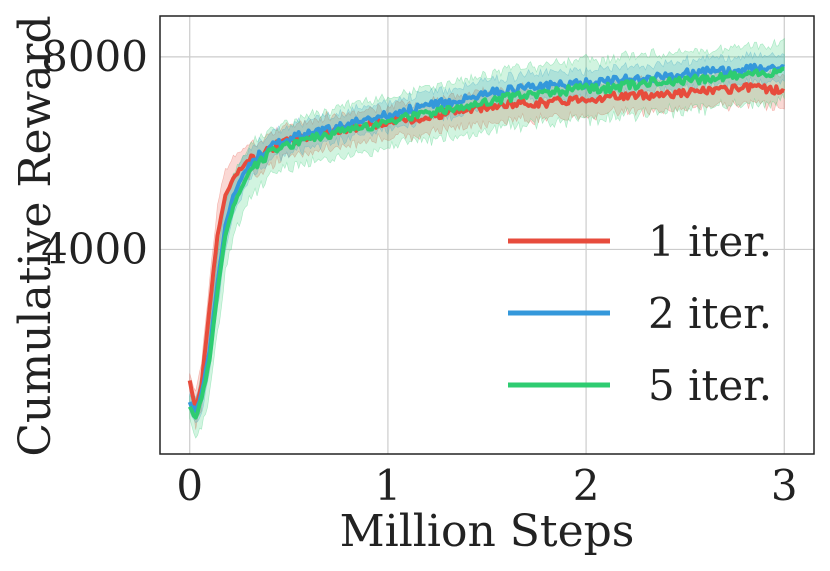 The image size is (830, 571). Describe the element at coordinates (586, 485) in the screenshot. I see `x-tick-label: 2` at that location.